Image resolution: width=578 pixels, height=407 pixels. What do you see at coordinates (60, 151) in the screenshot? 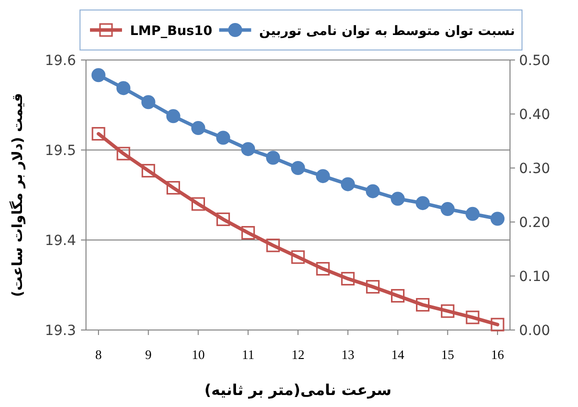
I see `y-tick-label: 19.5` at bounding box center [60, 151].